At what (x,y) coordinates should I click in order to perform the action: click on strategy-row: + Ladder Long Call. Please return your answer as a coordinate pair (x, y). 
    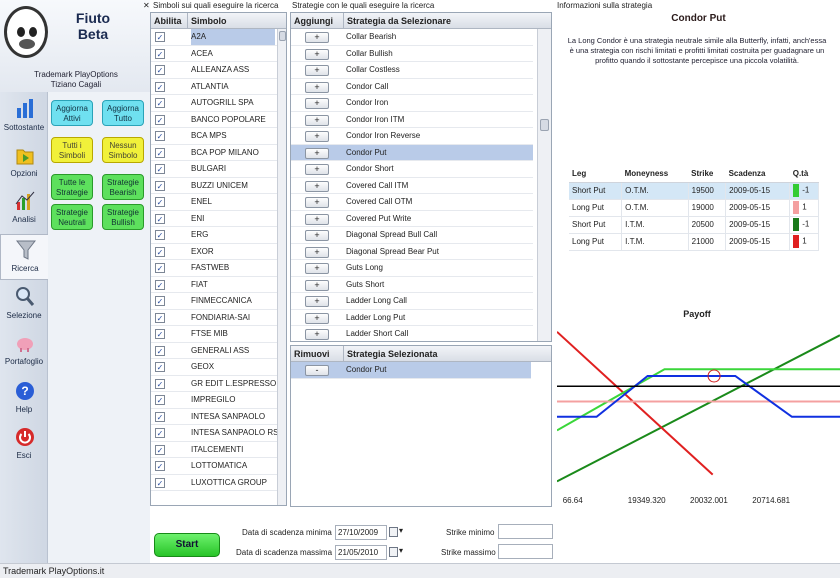
    Looking at the image, I should click on (412, 301).